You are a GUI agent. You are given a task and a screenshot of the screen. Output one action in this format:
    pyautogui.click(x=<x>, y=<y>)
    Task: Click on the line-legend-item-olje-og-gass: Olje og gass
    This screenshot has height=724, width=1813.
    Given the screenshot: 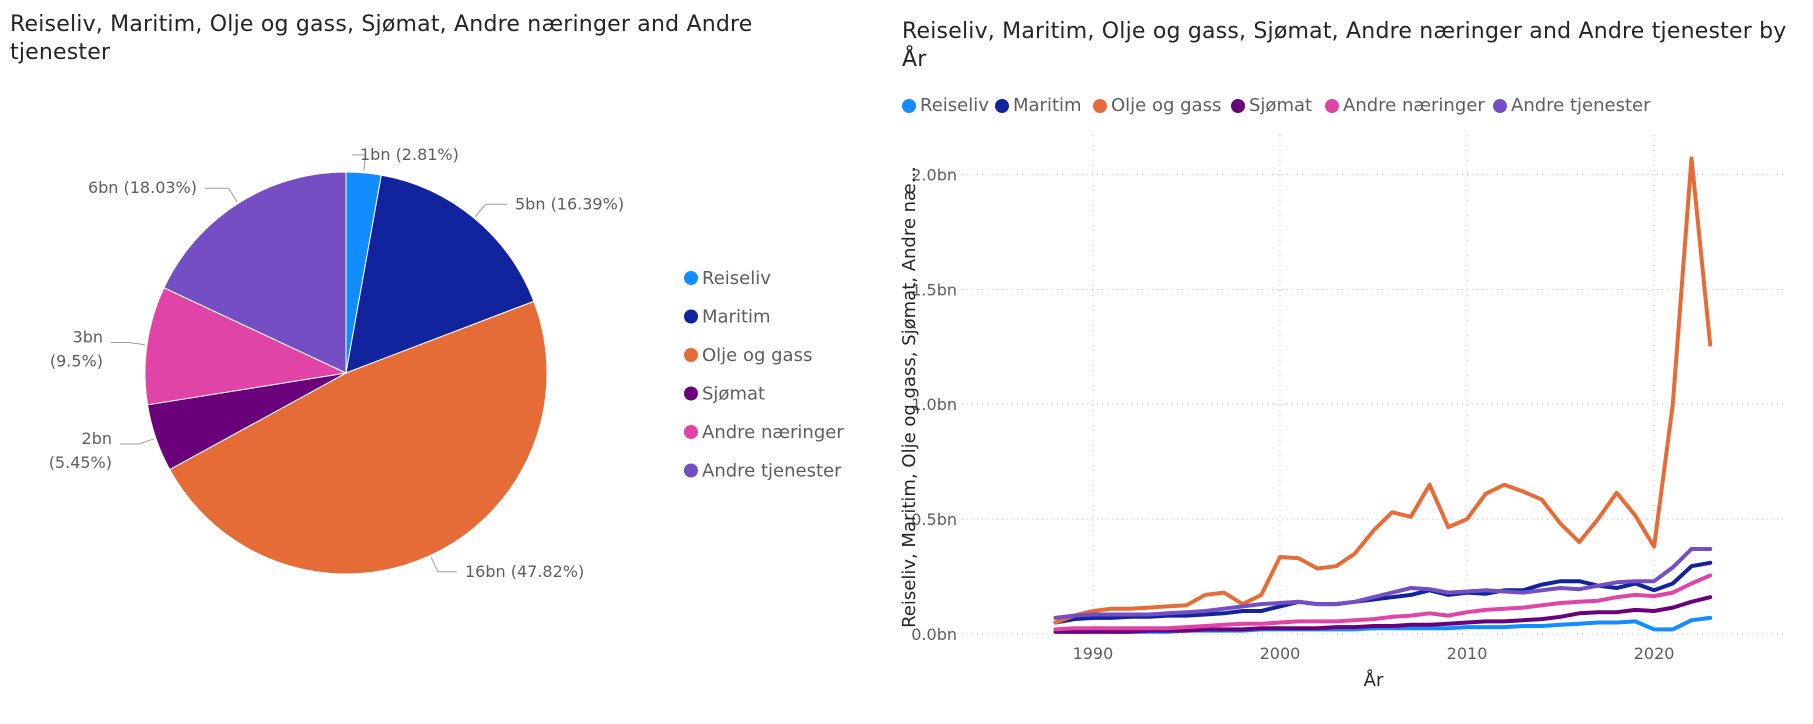 What is the action you would take?
    pyautogui.click(x=1157, y=105)
    